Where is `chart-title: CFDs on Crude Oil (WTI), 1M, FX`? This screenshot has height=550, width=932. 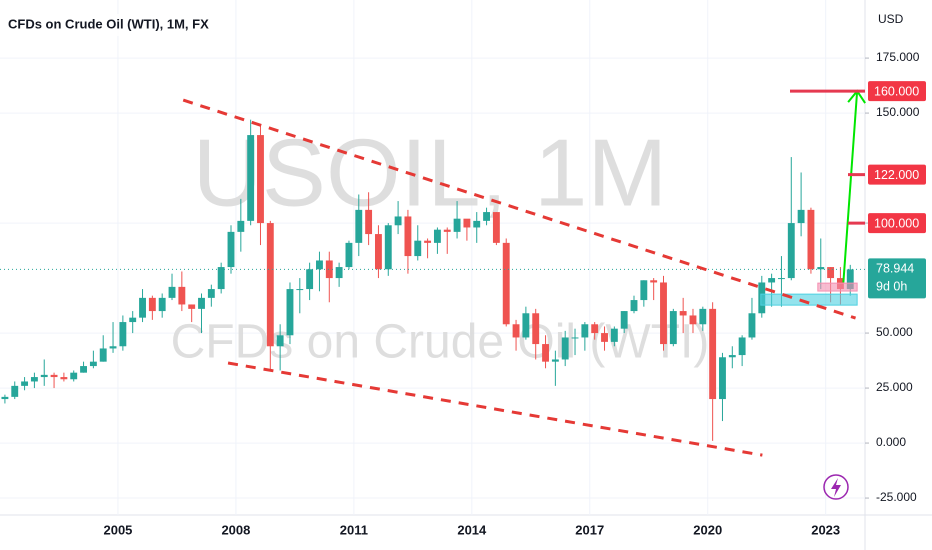
chart-title: CFDs on Crude Oil (WTI), 1M, FX is located at coordinates (108, 23).